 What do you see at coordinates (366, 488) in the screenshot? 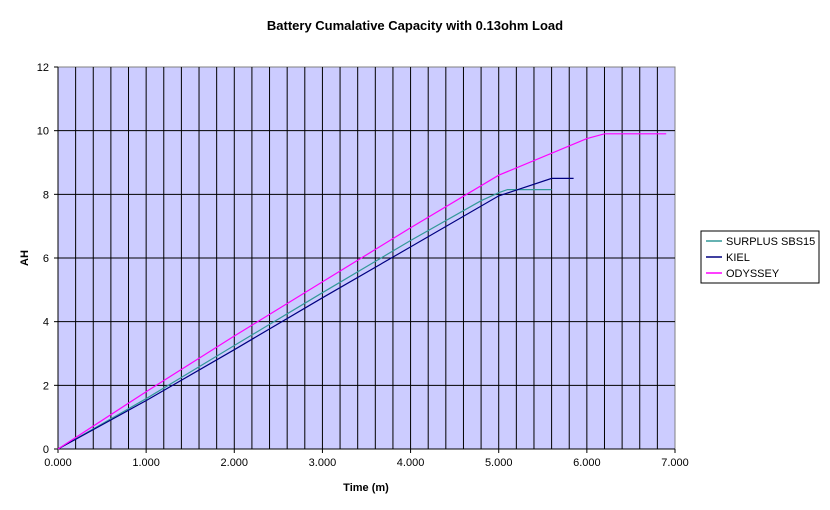
I see `x-axis-label: Time (m)` at bounding box center [366, 488].